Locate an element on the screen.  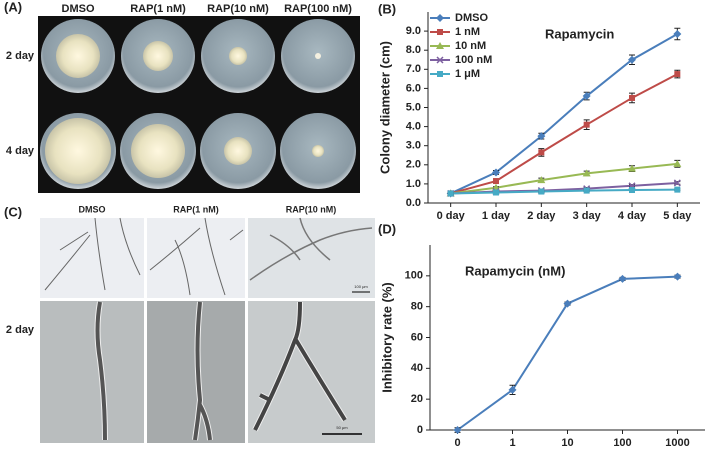
panel-letter: (B) is located at coordinates (387, 8).